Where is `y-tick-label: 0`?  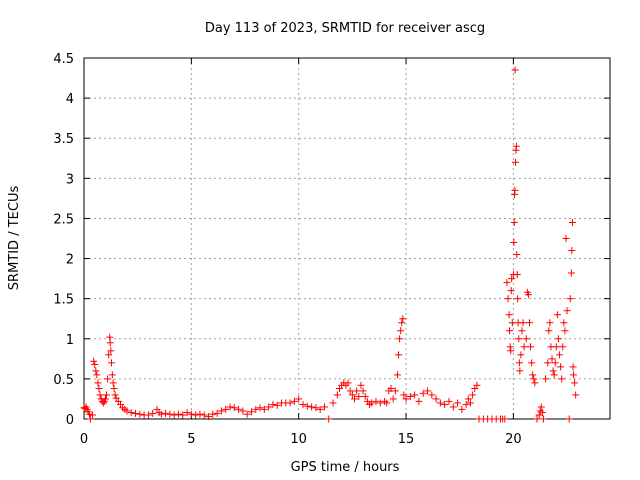 y-tick-label: 0 is located at coordinates (70, 420).